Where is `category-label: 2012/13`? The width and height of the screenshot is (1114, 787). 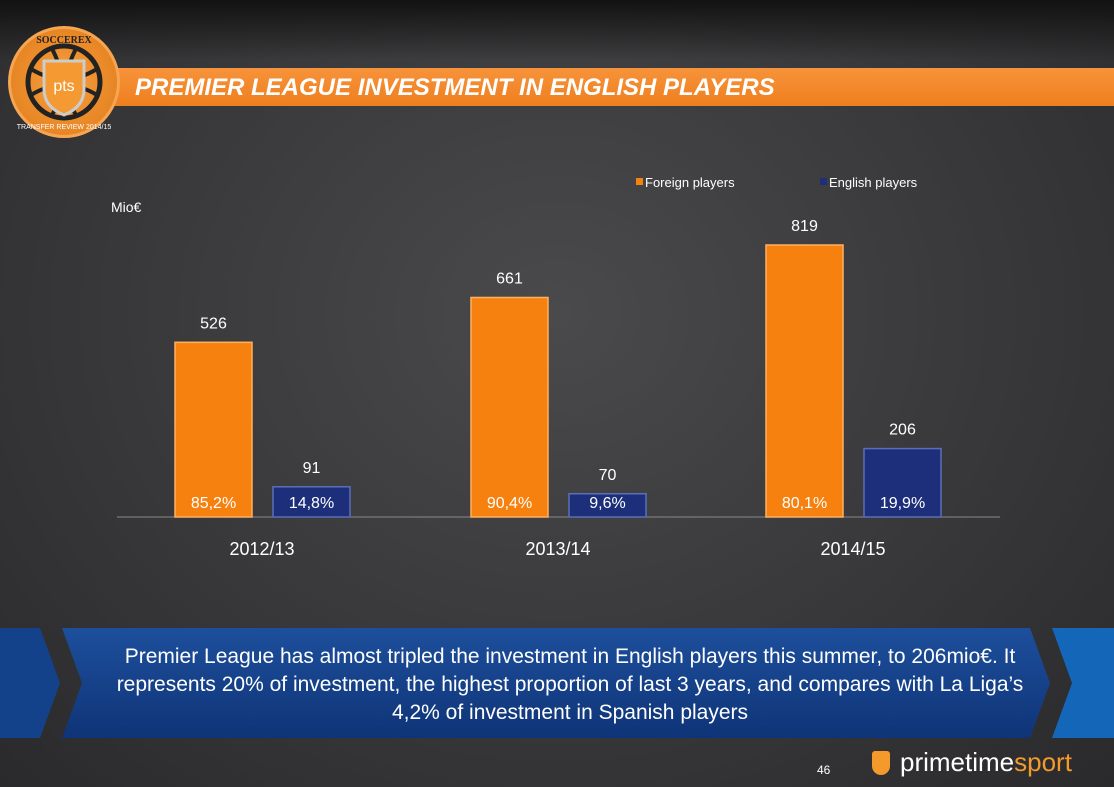 category-label: 2012/13 is located at coordinates (261, 549).